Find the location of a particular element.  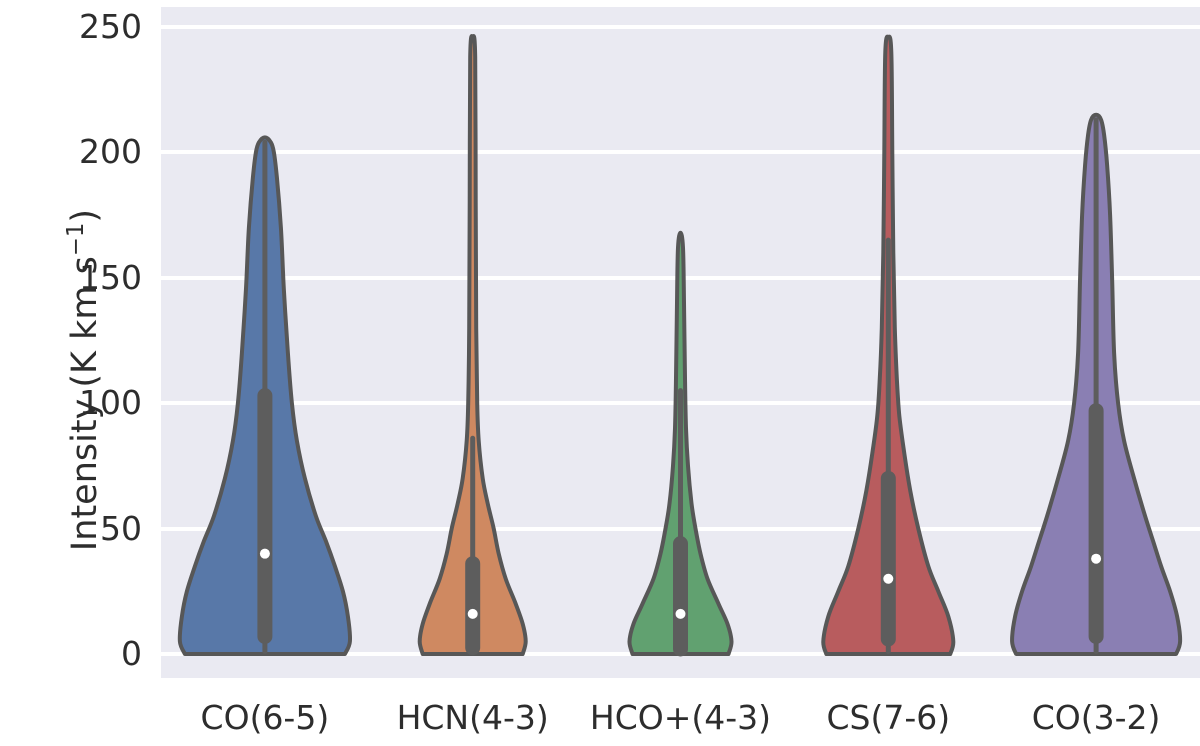

y-tick-label-150: 150 is located at coordinates (110, 277).